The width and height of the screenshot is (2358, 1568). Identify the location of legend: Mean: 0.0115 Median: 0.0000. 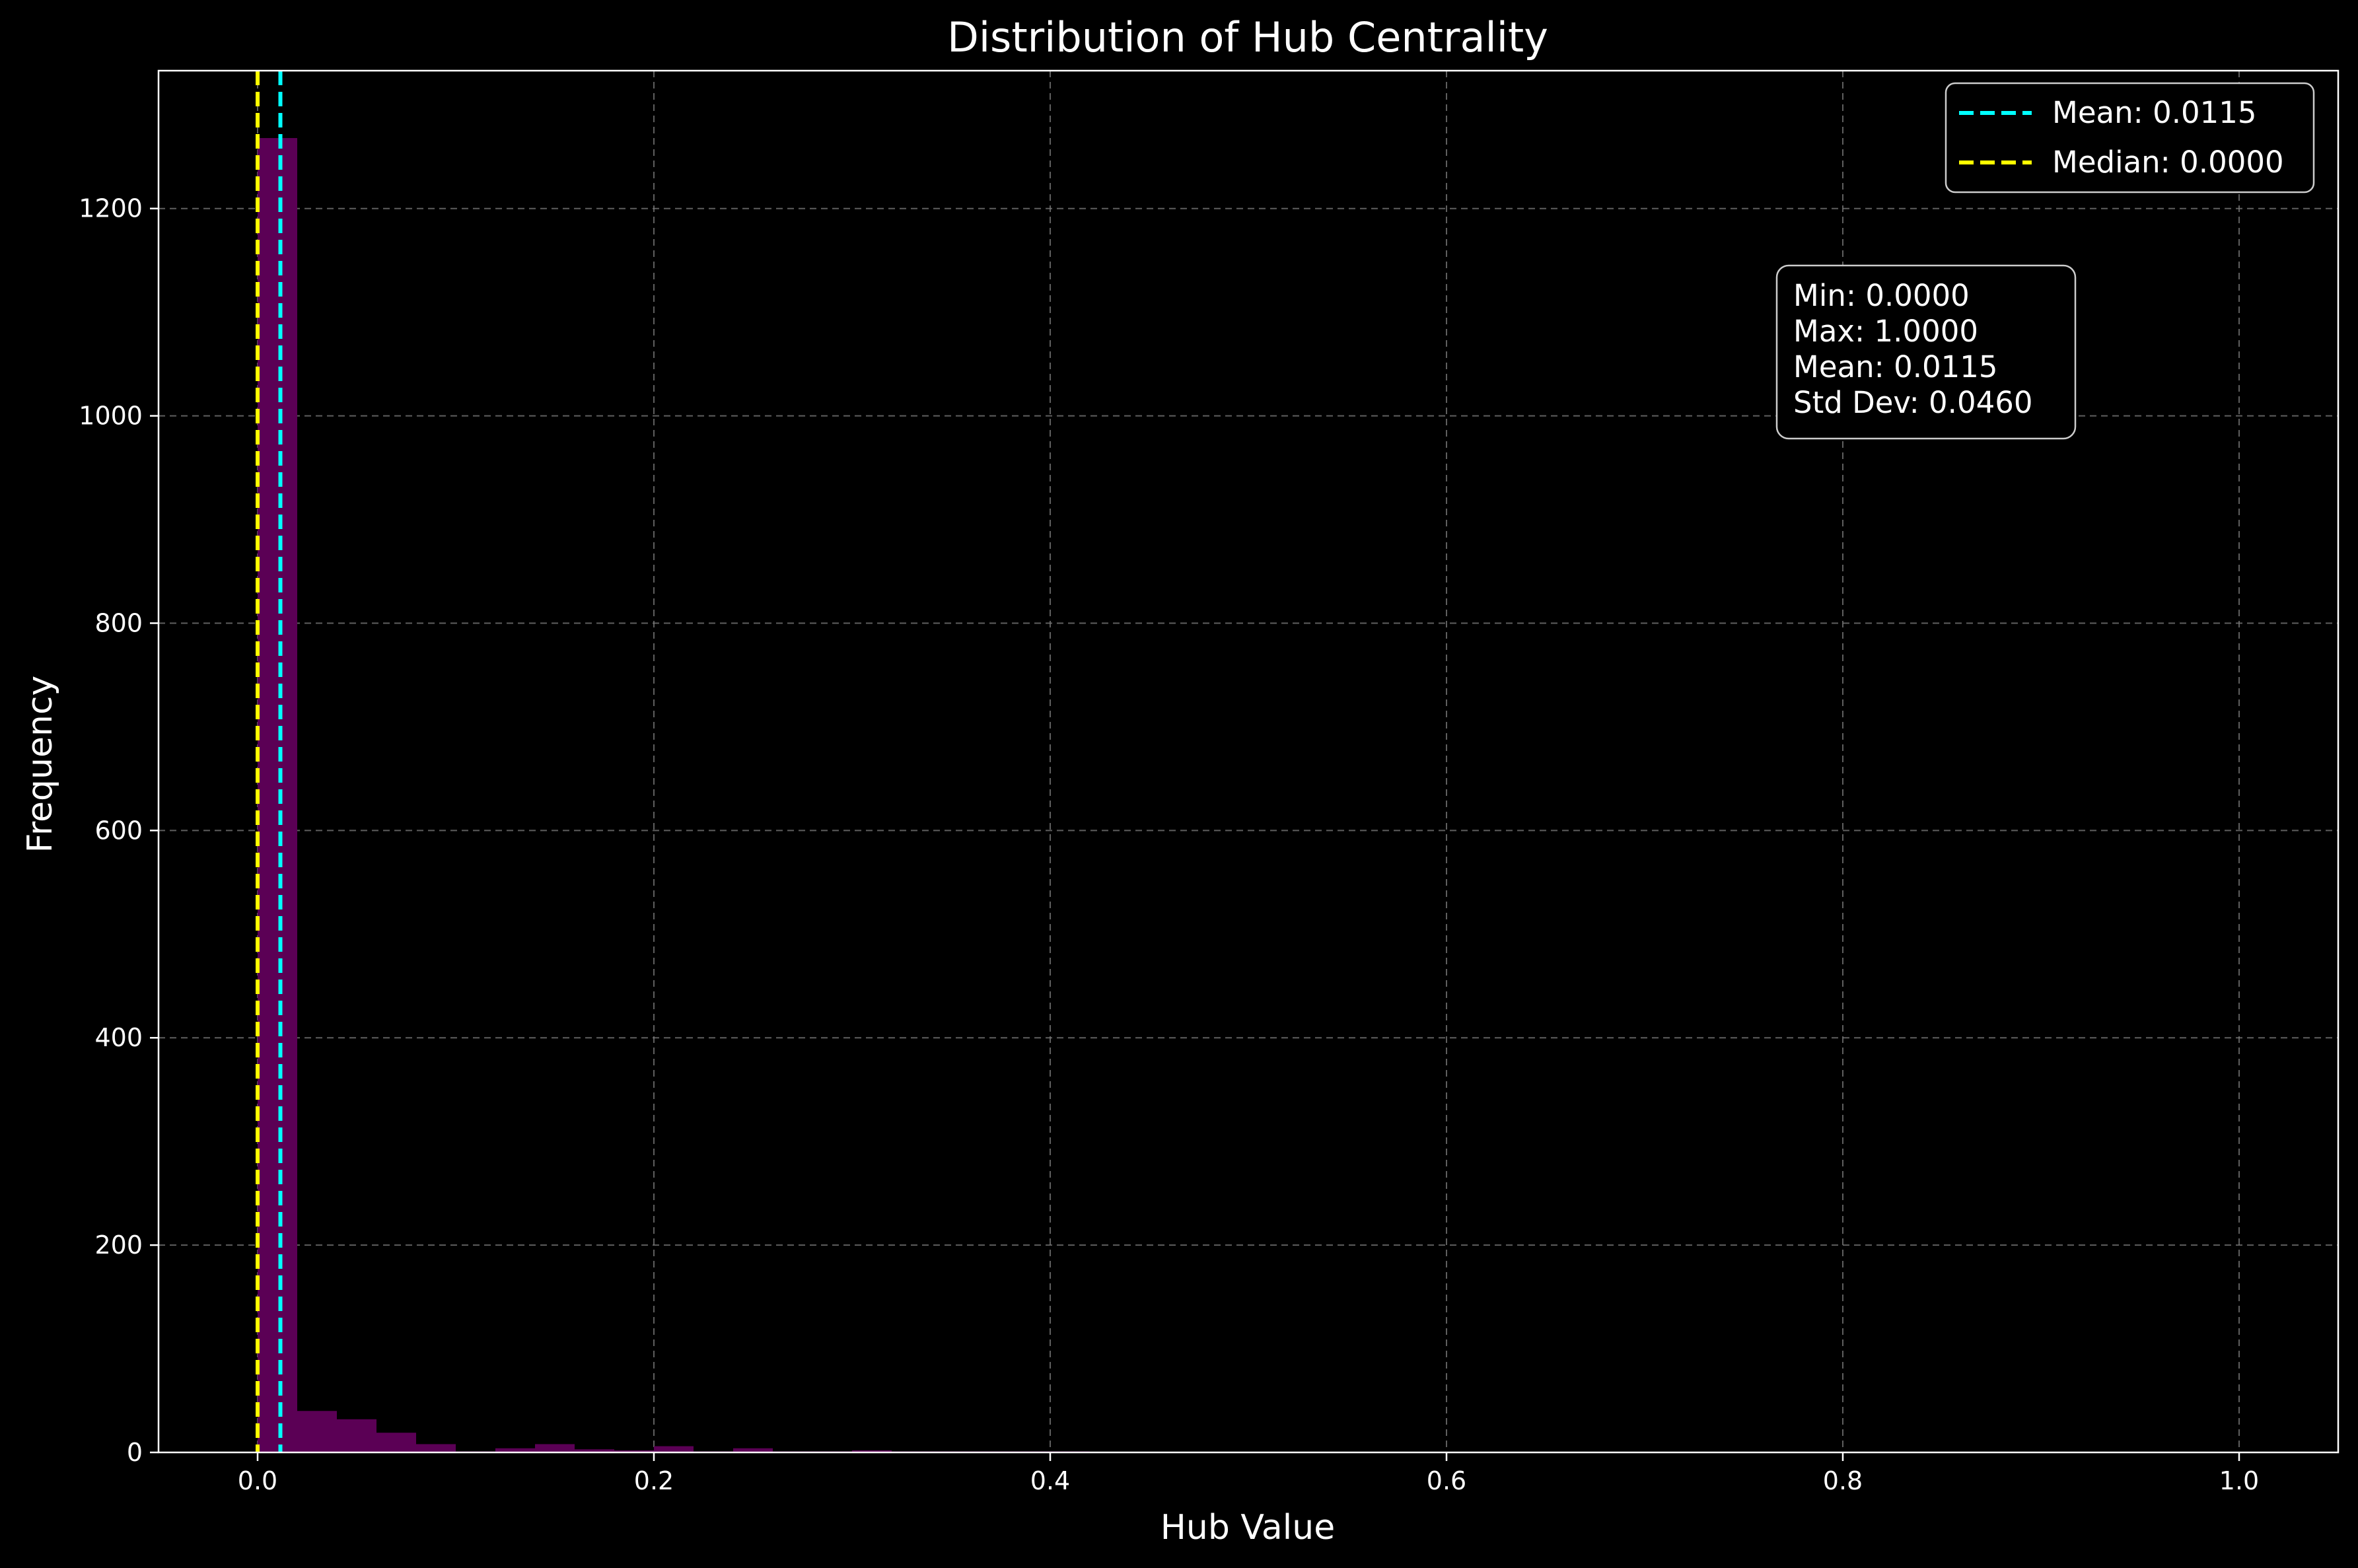
(2130, 138).